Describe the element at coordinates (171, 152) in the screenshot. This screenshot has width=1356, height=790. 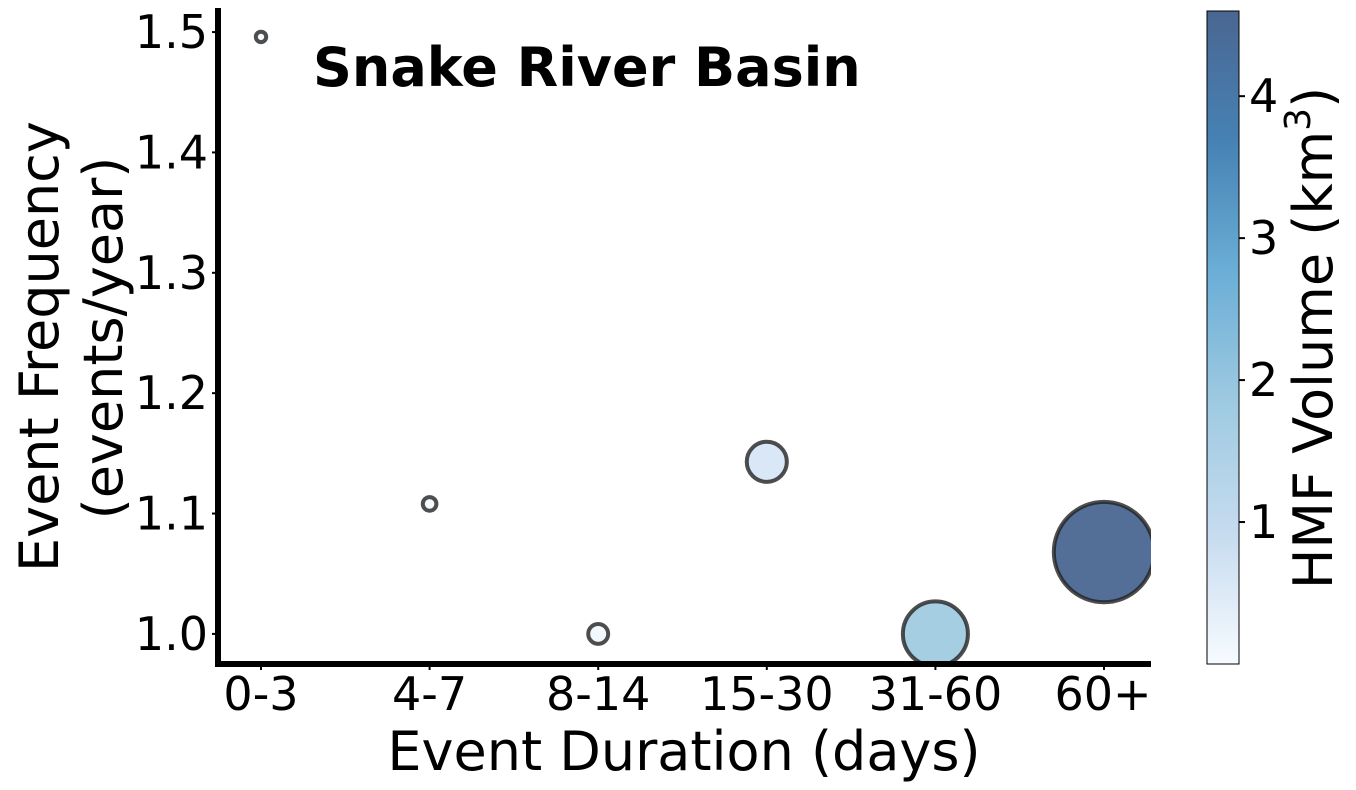
I see `y-tick-label: 1.4` at that location.